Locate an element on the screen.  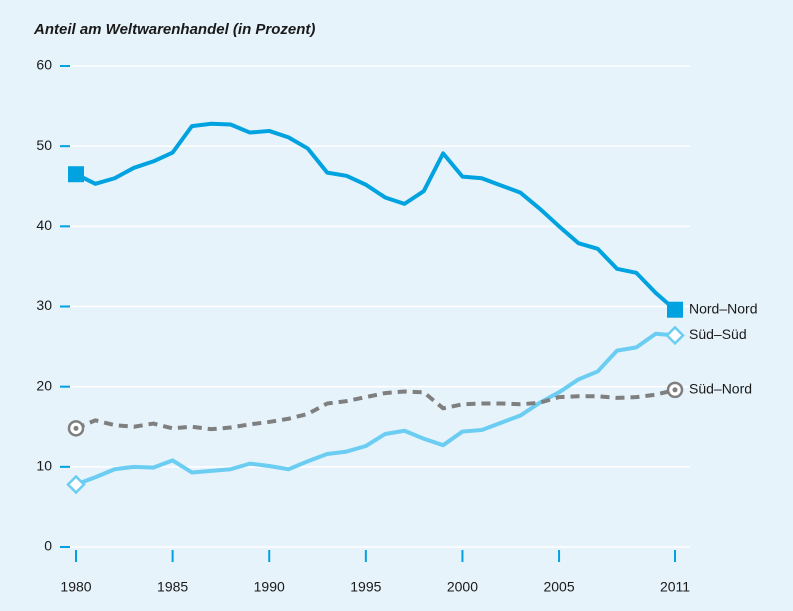
y-tick-label: 50 is located at coordinates (44, 145).